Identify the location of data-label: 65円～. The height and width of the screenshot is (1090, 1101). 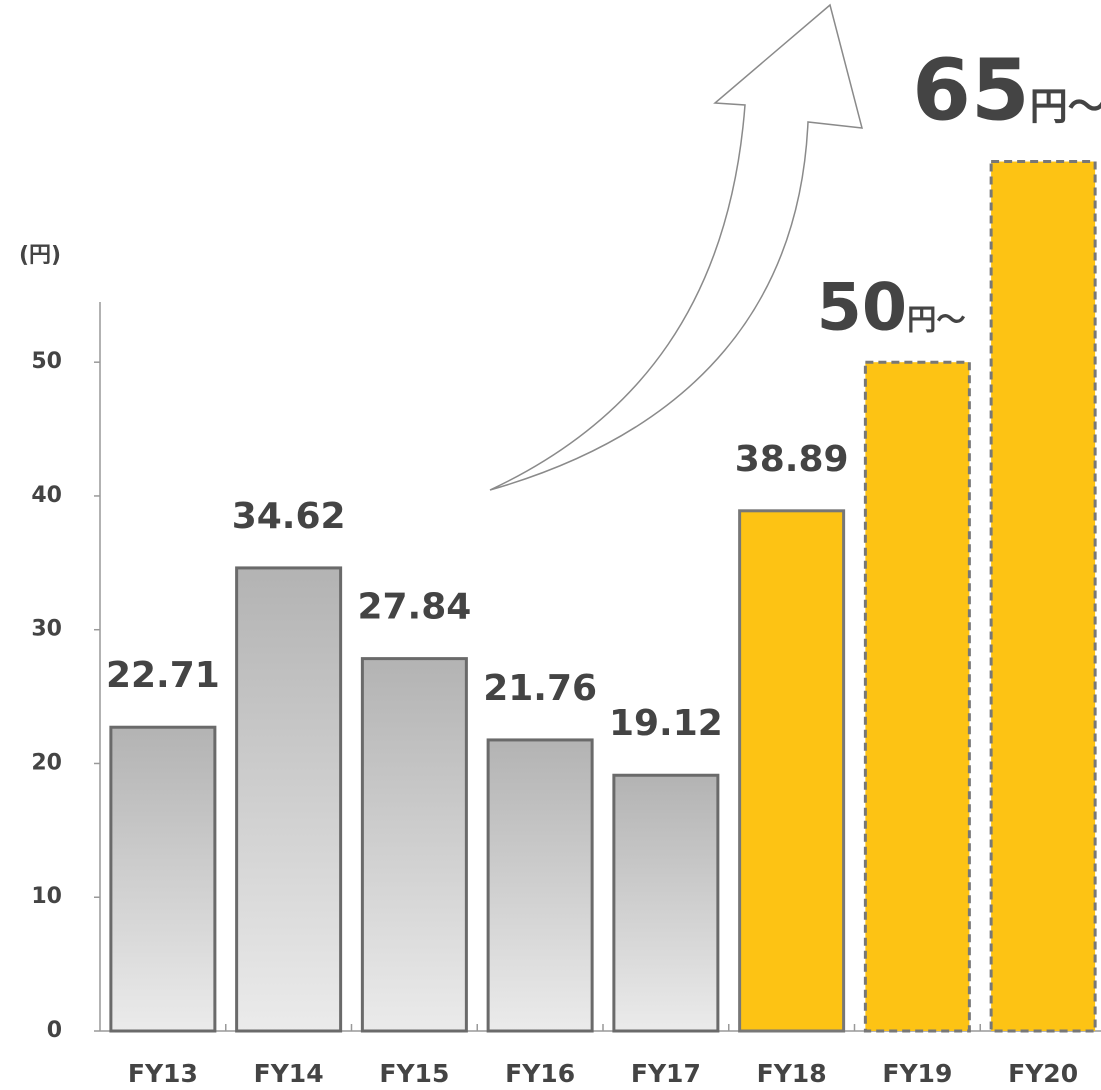
(1006, 90).